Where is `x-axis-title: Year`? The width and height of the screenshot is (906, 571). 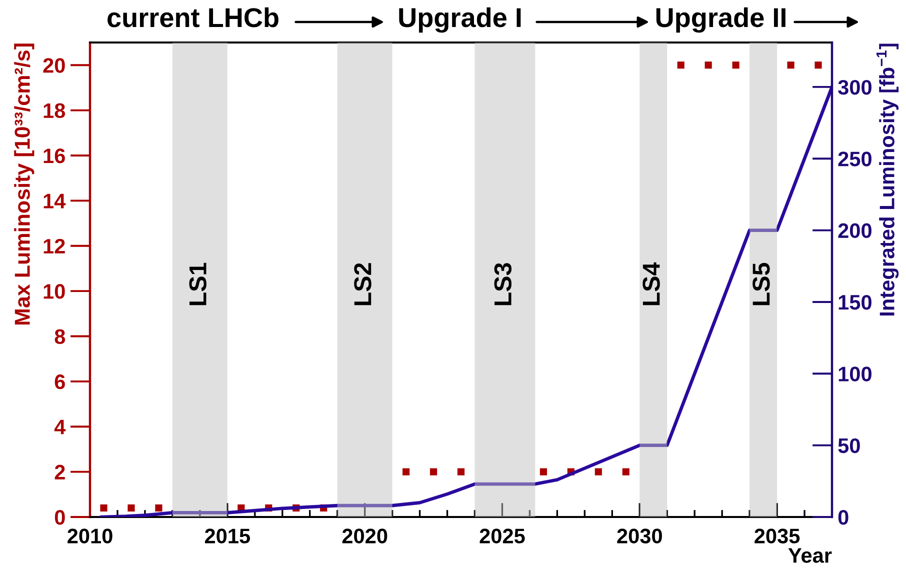 x-axis-title: Year is located at coordinates (810, 555).